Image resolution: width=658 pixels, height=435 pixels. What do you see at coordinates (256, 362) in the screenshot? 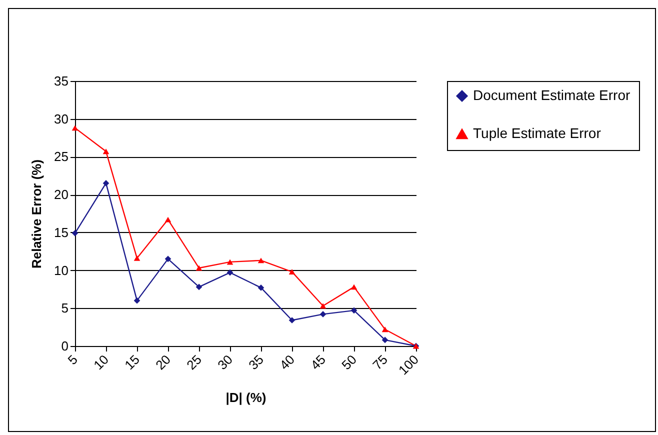
I see `x-tick-label: 35` at bounding box center [256, 362].